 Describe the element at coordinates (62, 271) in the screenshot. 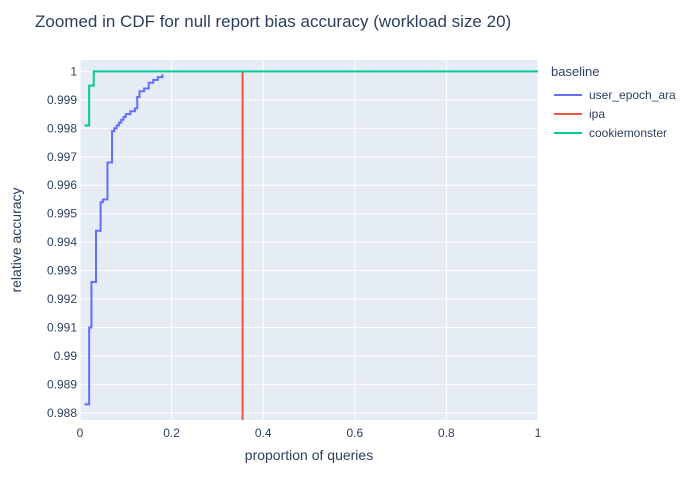

I see `y-tick-label: 0.993` at that location.